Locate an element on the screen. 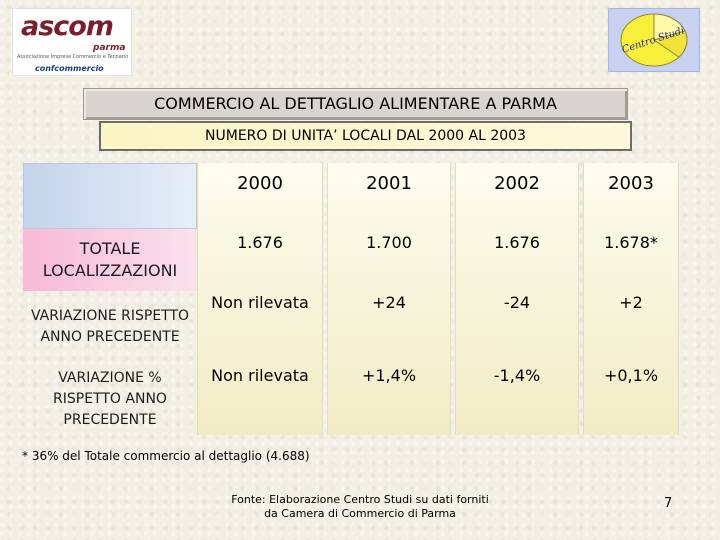 The image size is (720, 540). source-line: da Camera di Commercio di Parma is located at coordinates (360, 513).